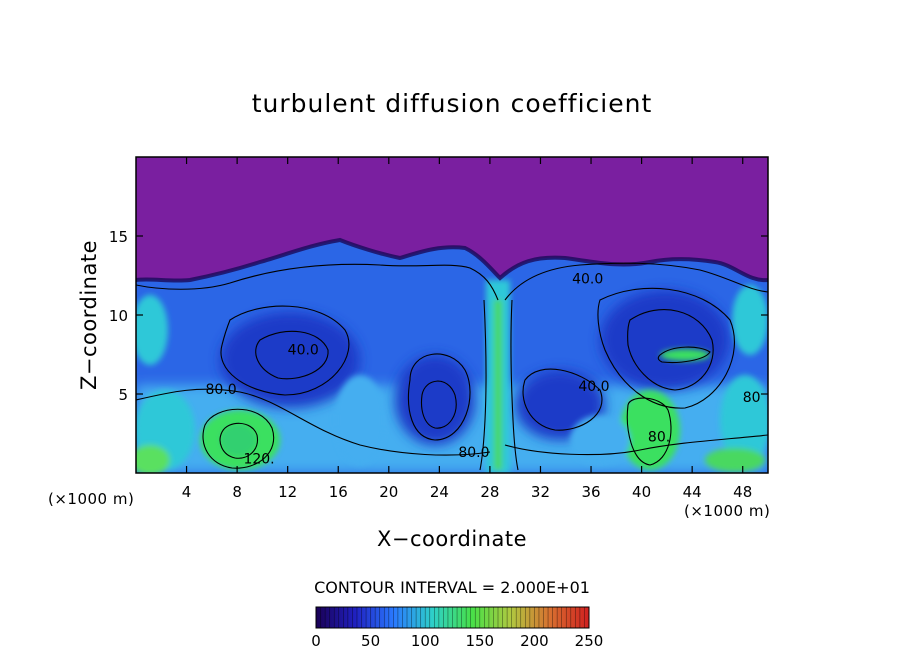  What do you see at coordinates (659, 437) in the screenshot?
I see `contour-label: 80.` at bounding box center [659, 437].